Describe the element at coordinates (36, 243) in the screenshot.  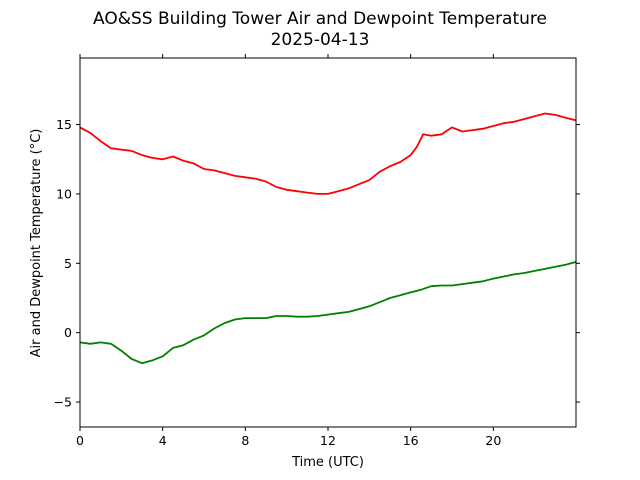
I see `y-axis-label: Air and Dewpoint Temperature (°C)` at that location.